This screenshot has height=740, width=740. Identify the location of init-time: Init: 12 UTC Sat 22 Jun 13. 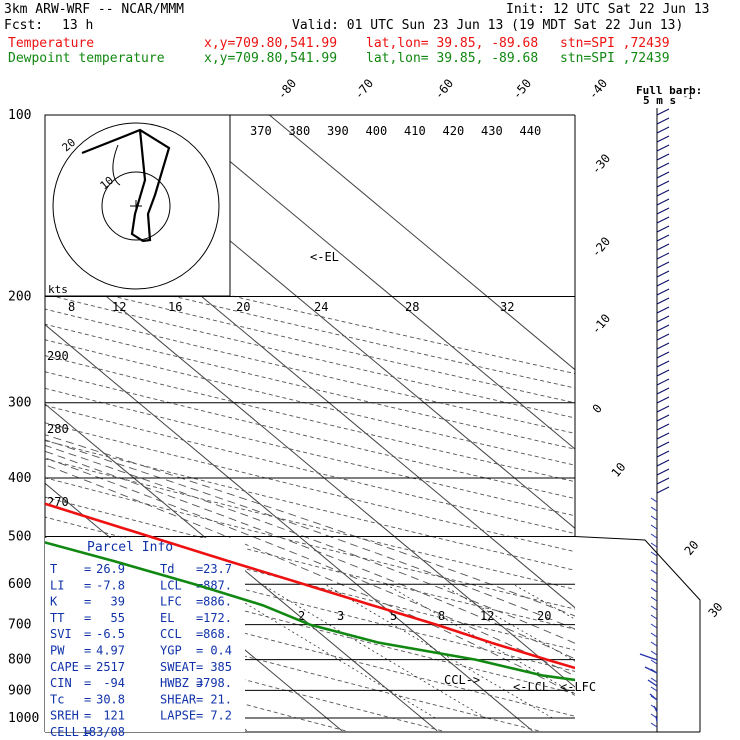
(608, 9).